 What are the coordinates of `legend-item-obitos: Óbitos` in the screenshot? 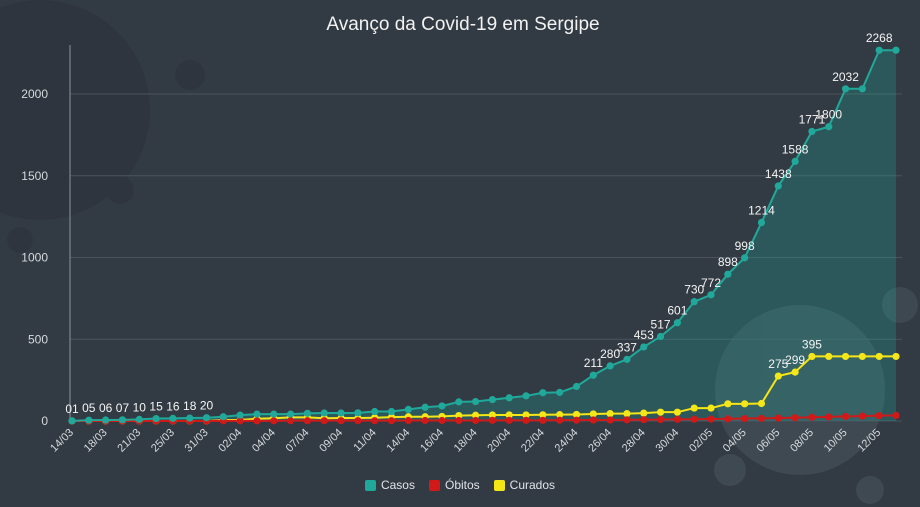 It's located at (454, 485).